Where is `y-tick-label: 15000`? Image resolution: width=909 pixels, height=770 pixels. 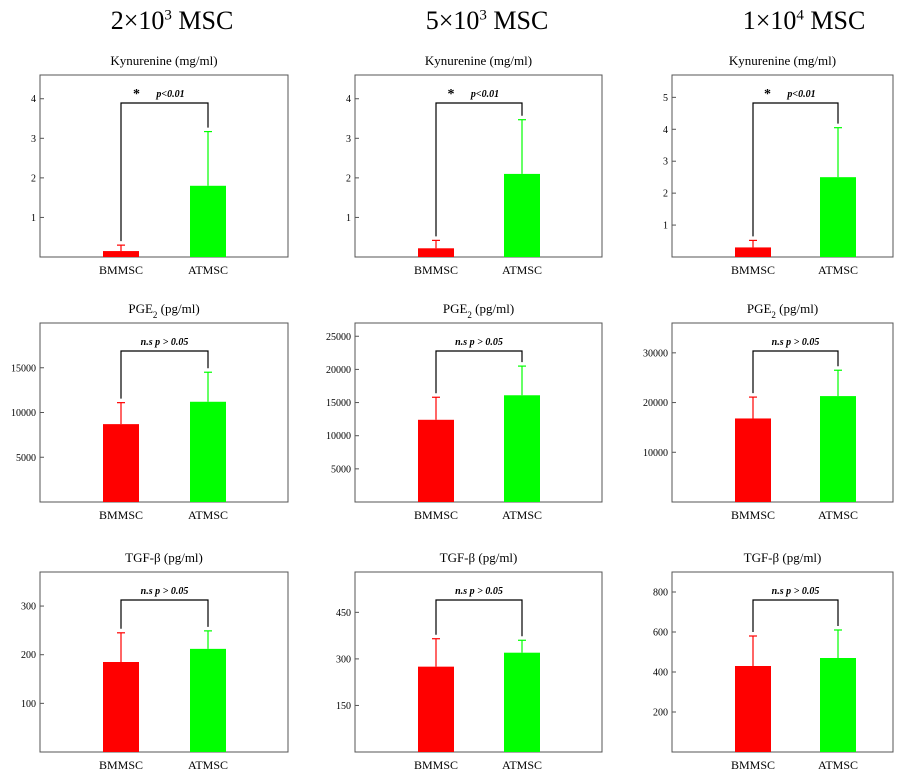 y-tick-label: 15000 is located at coordinates (338, 403).